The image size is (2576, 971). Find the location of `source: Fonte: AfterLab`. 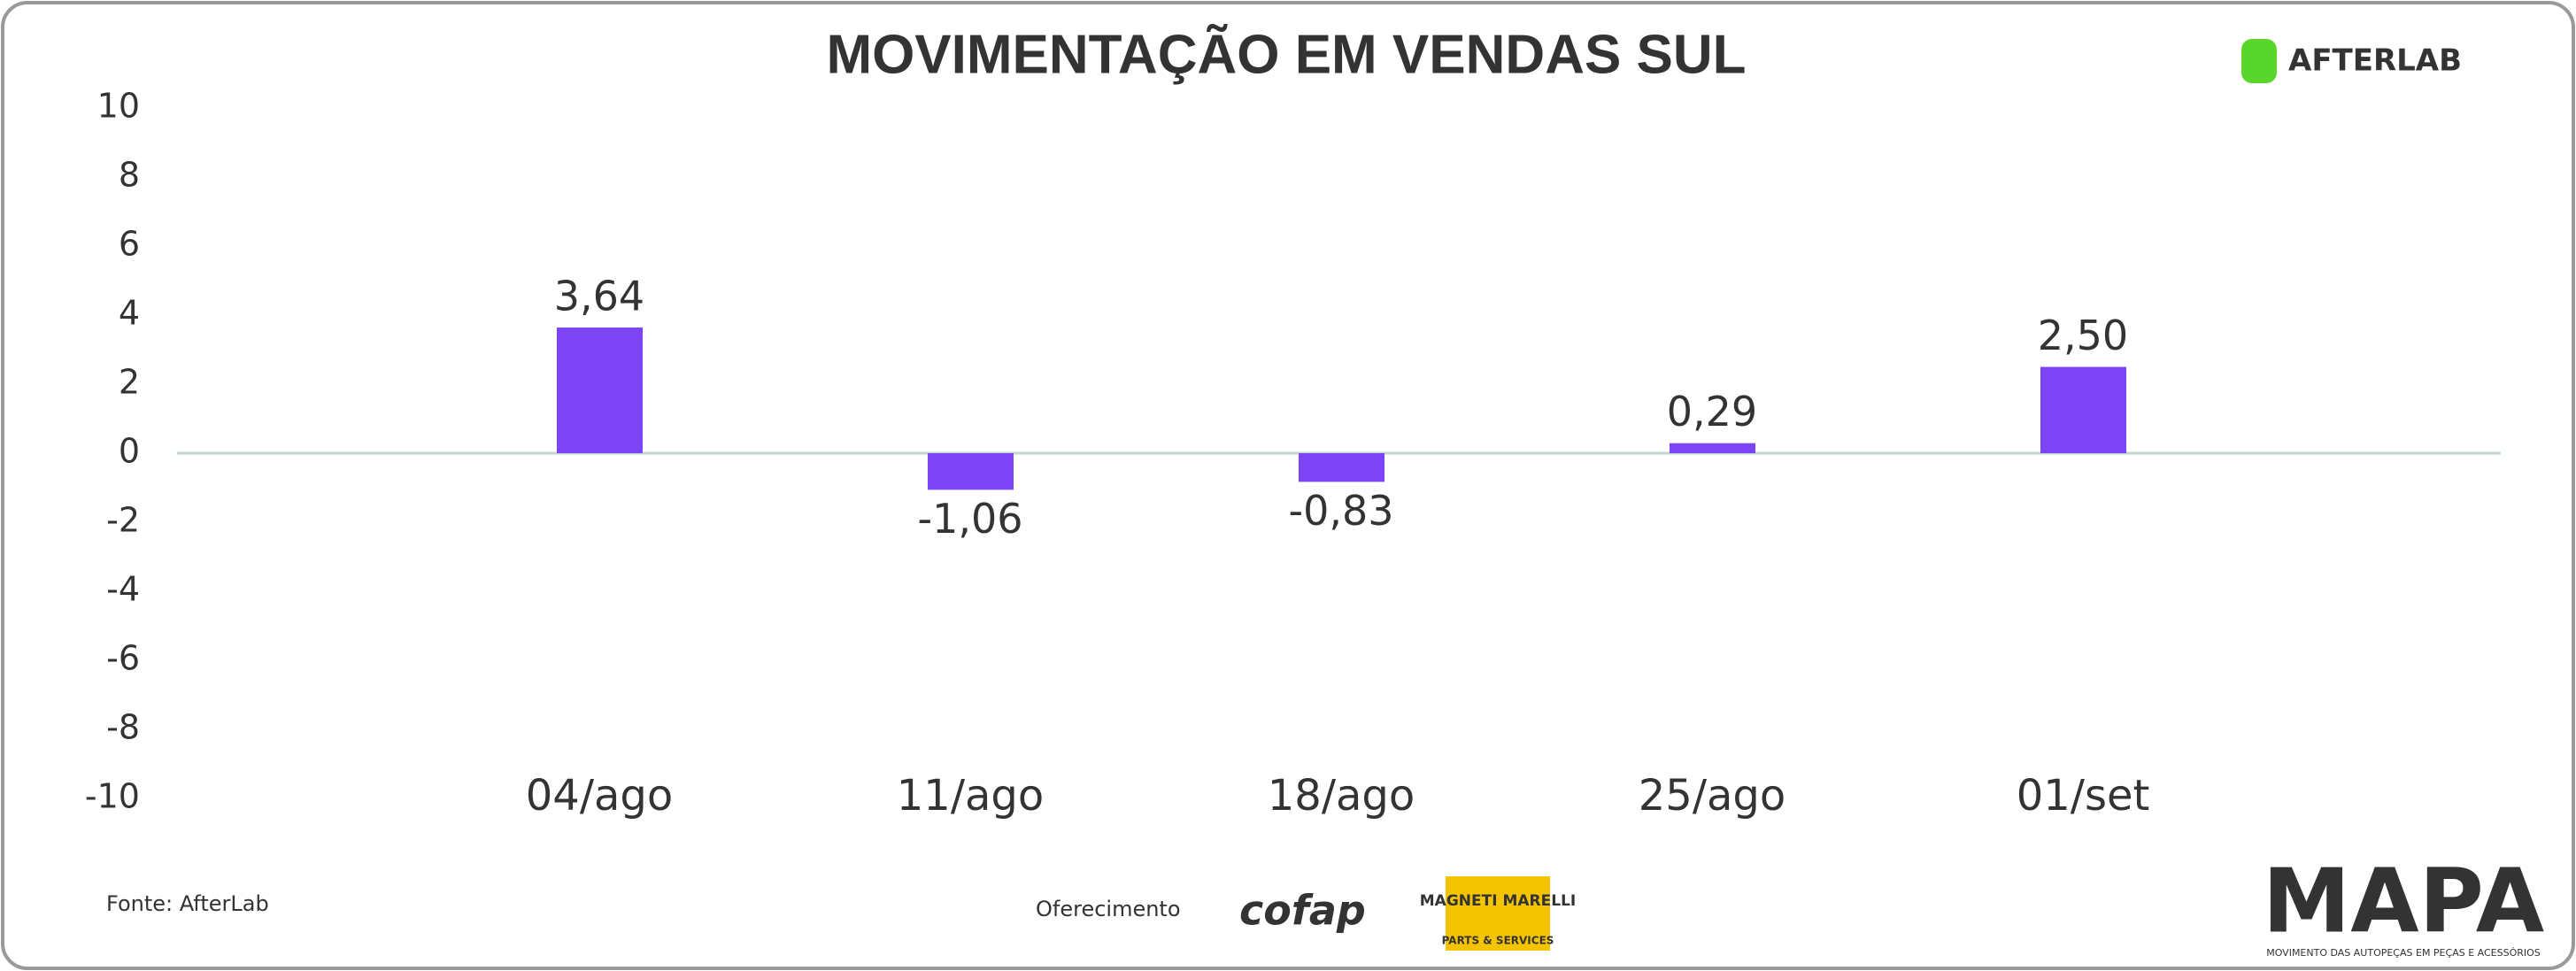

source: Fonte: AfterLab is located at coordinates (187, 904).